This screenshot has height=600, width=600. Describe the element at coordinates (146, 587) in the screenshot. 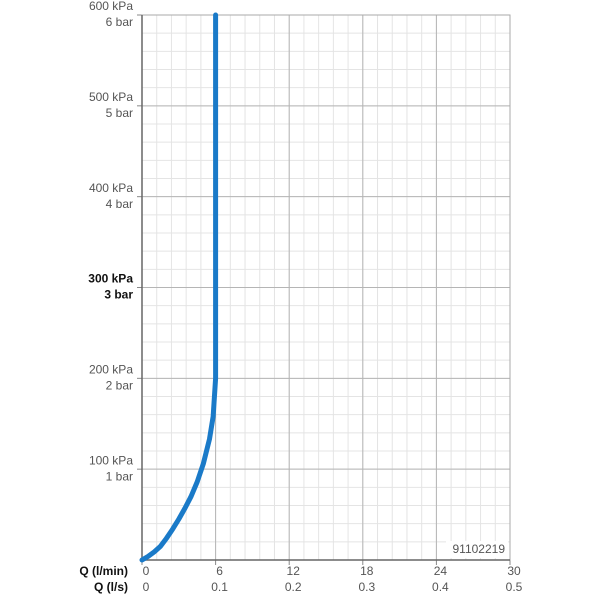

I see `x2-tick-label: 0` at that location.